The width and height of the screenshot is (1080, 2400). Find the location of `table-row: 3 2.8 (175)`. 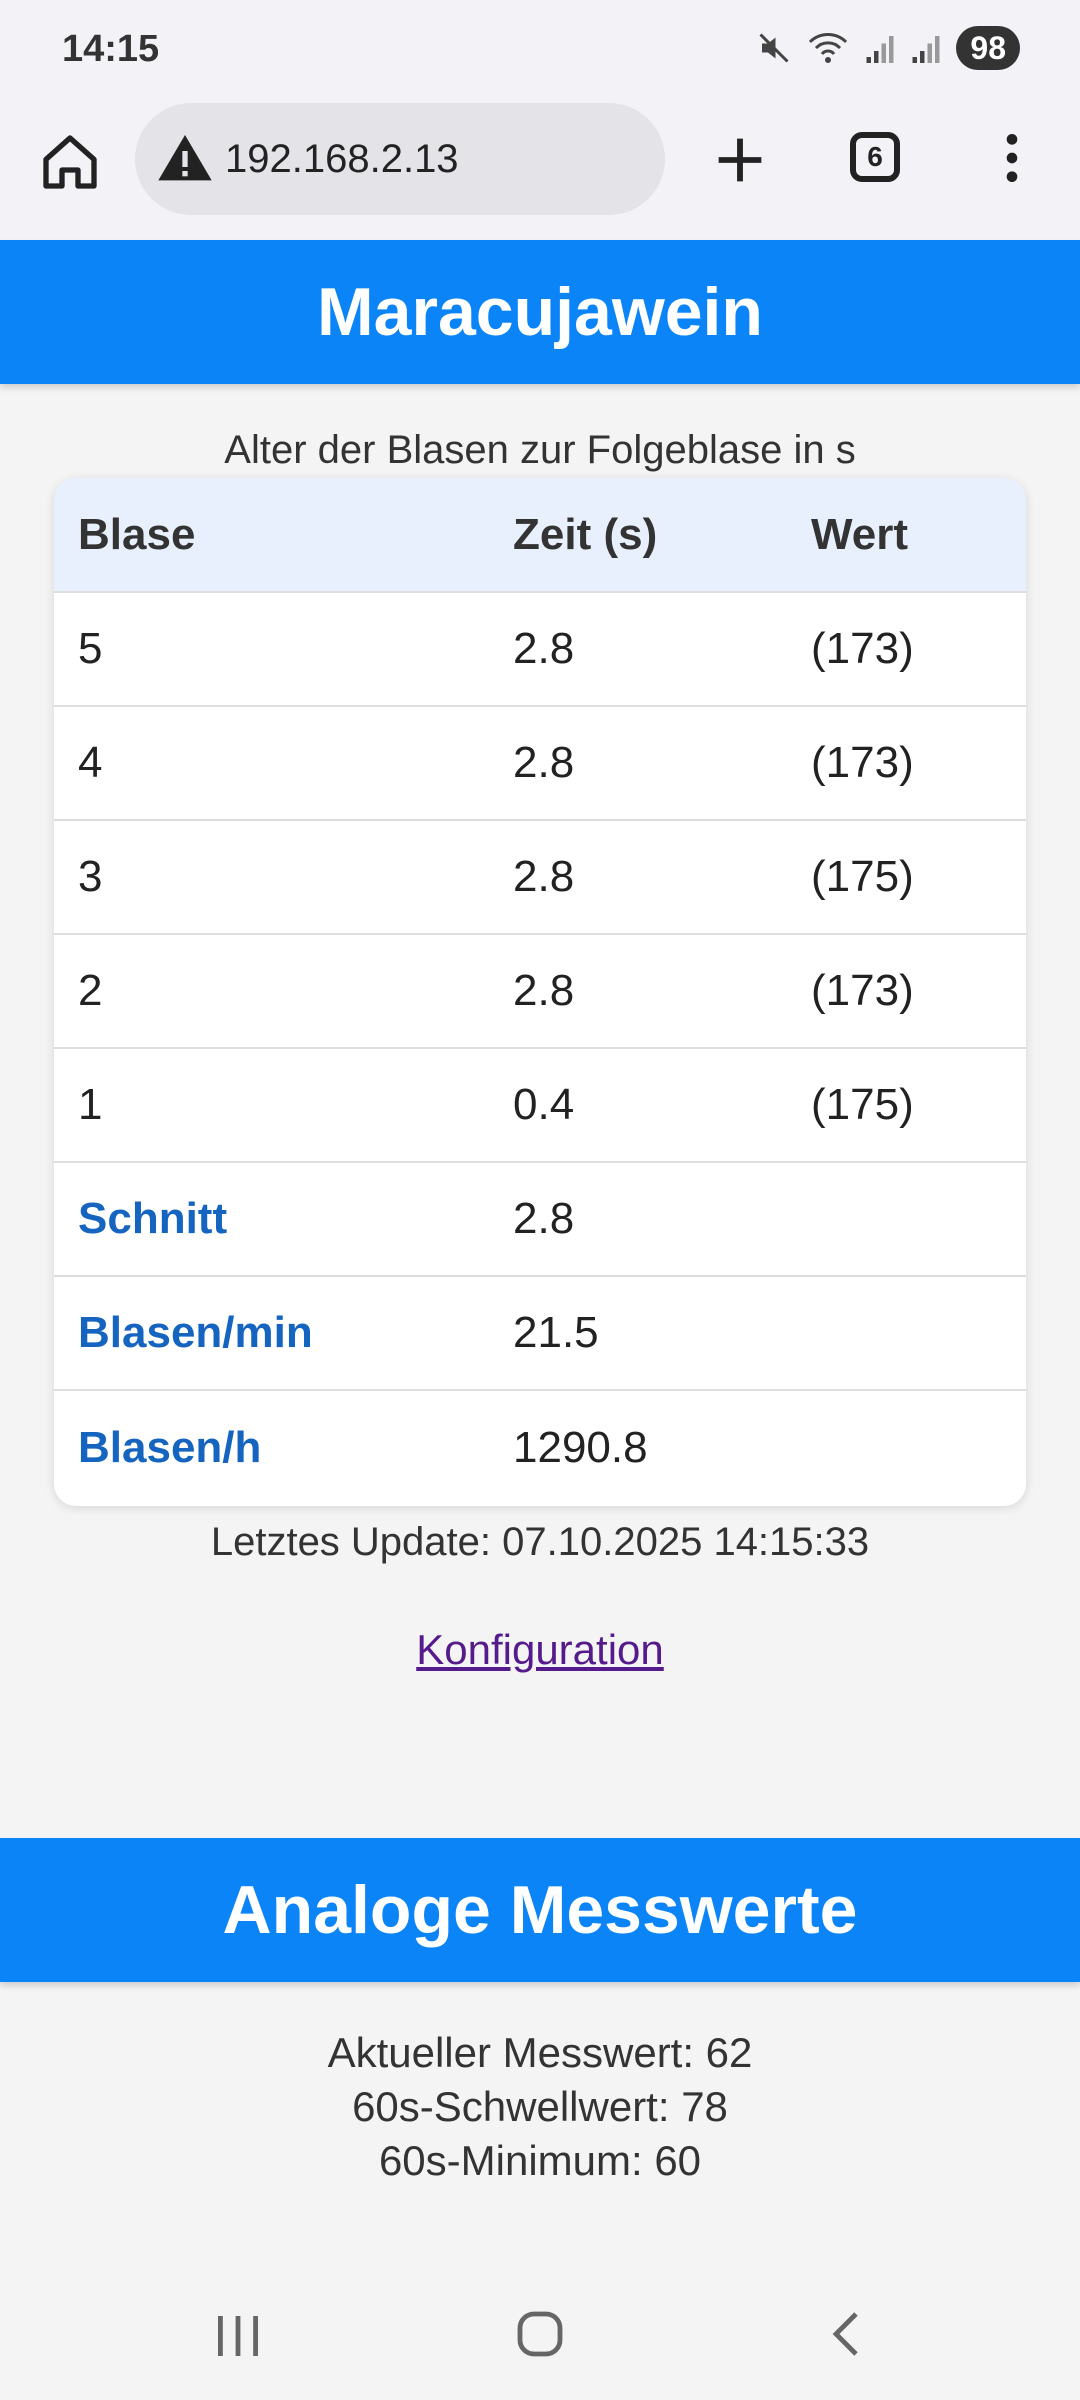

table-row: 3 2.8 (175) is located at coordinates (540, 877).